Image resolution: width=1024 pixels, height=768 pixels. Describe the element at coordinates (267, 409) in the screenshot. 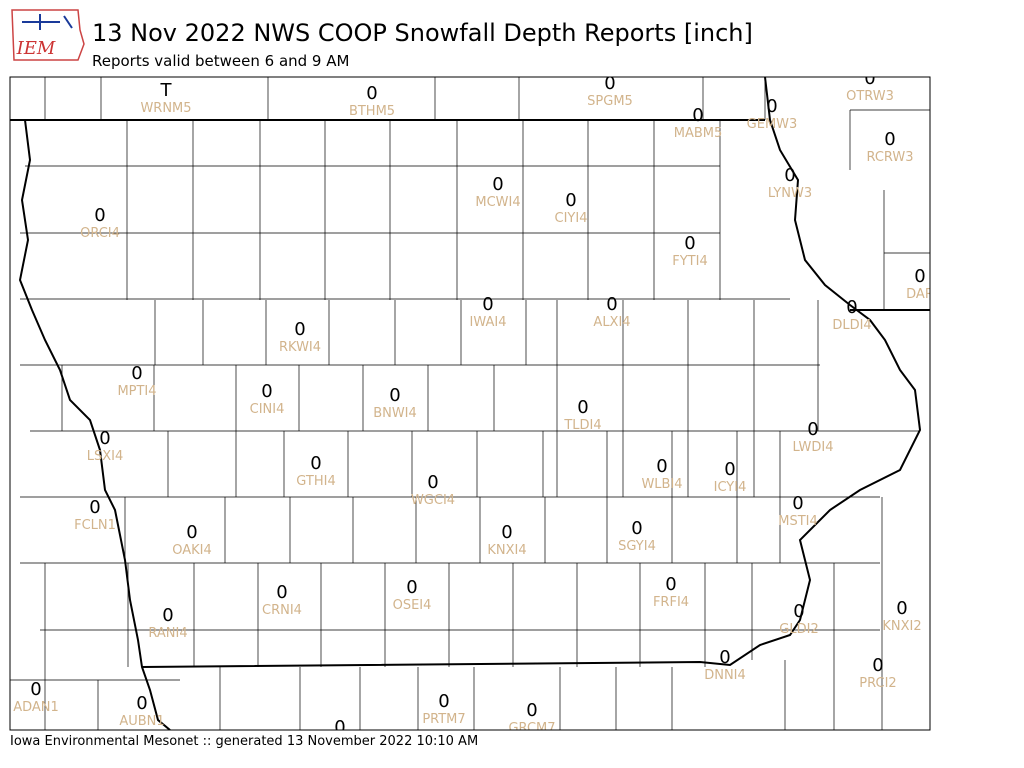

I see `station-id: CINI4` at that location.